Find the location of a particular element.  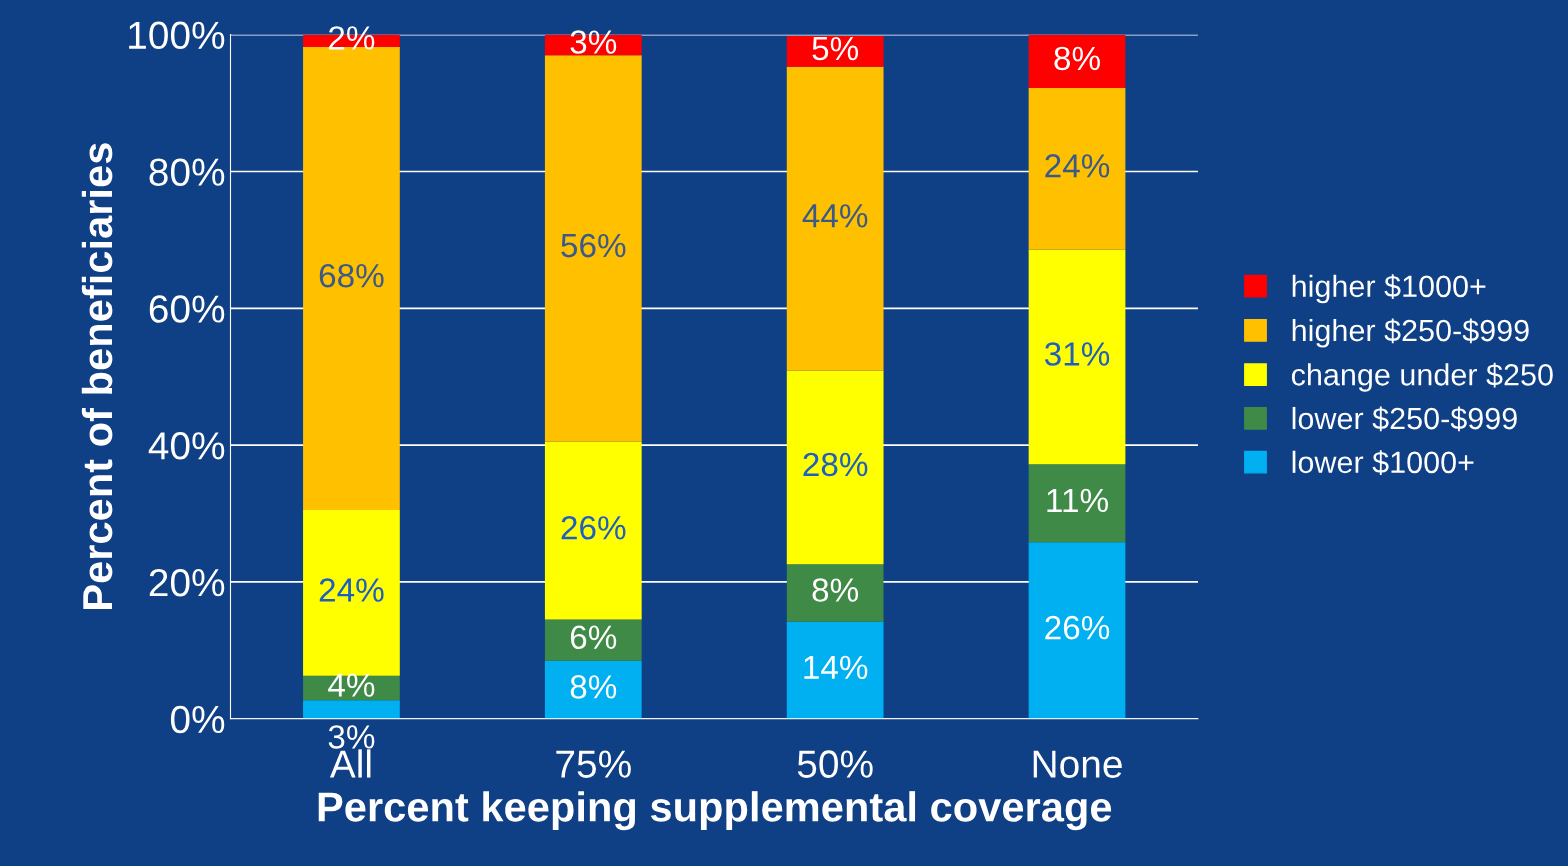

data-label: 56% is located at coordinates (593, 245).